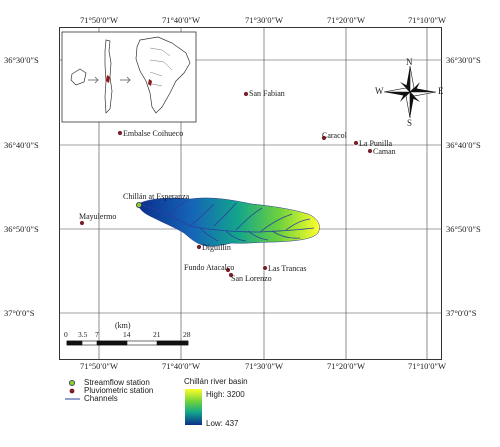 Image resolution: width=500 pixels, height=447 pixels. I want to click on bottom-tick-1: 71°50′0″W, so click(99, 366).